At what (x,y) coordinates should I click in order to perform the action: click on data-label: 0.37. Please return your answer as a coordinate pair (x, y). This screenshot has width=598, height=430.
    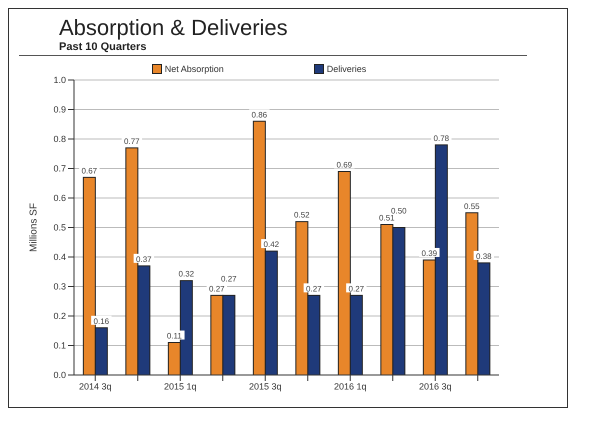
    Looking at the image, I should click on (144, 259).